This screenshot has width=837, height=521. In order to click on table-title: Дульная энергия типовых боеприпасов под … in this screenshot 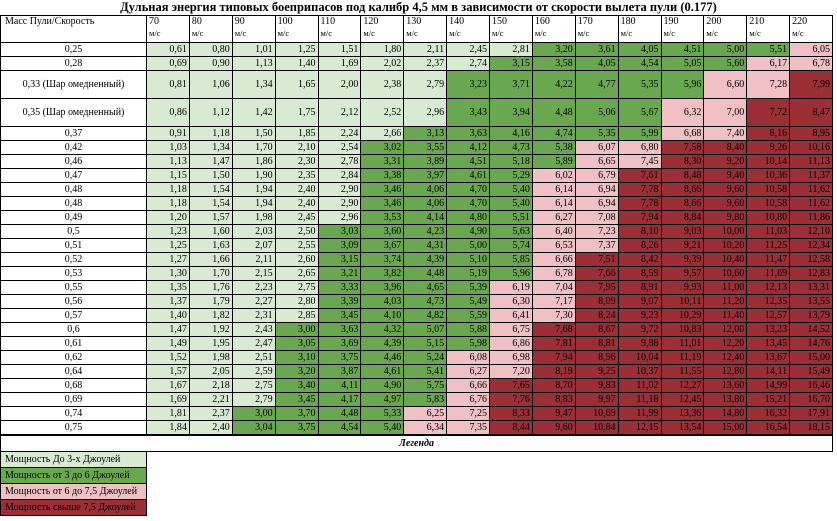, I will do `click(418, 7)`.